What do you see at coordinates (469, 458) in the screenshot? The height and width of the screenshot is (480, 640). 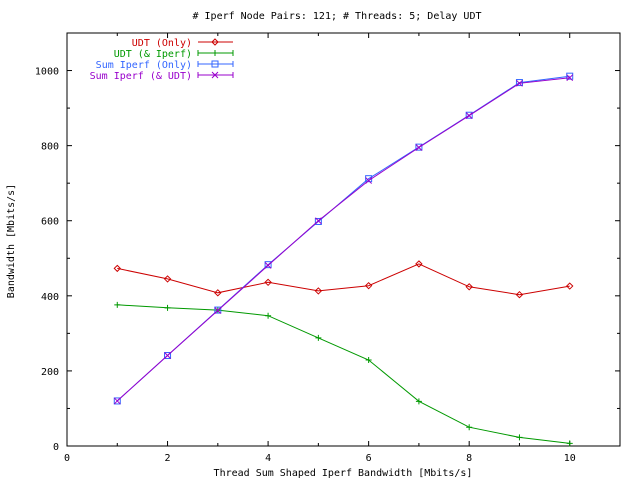 I see `x-tick-label: 8` at bounding box center [469, 458].